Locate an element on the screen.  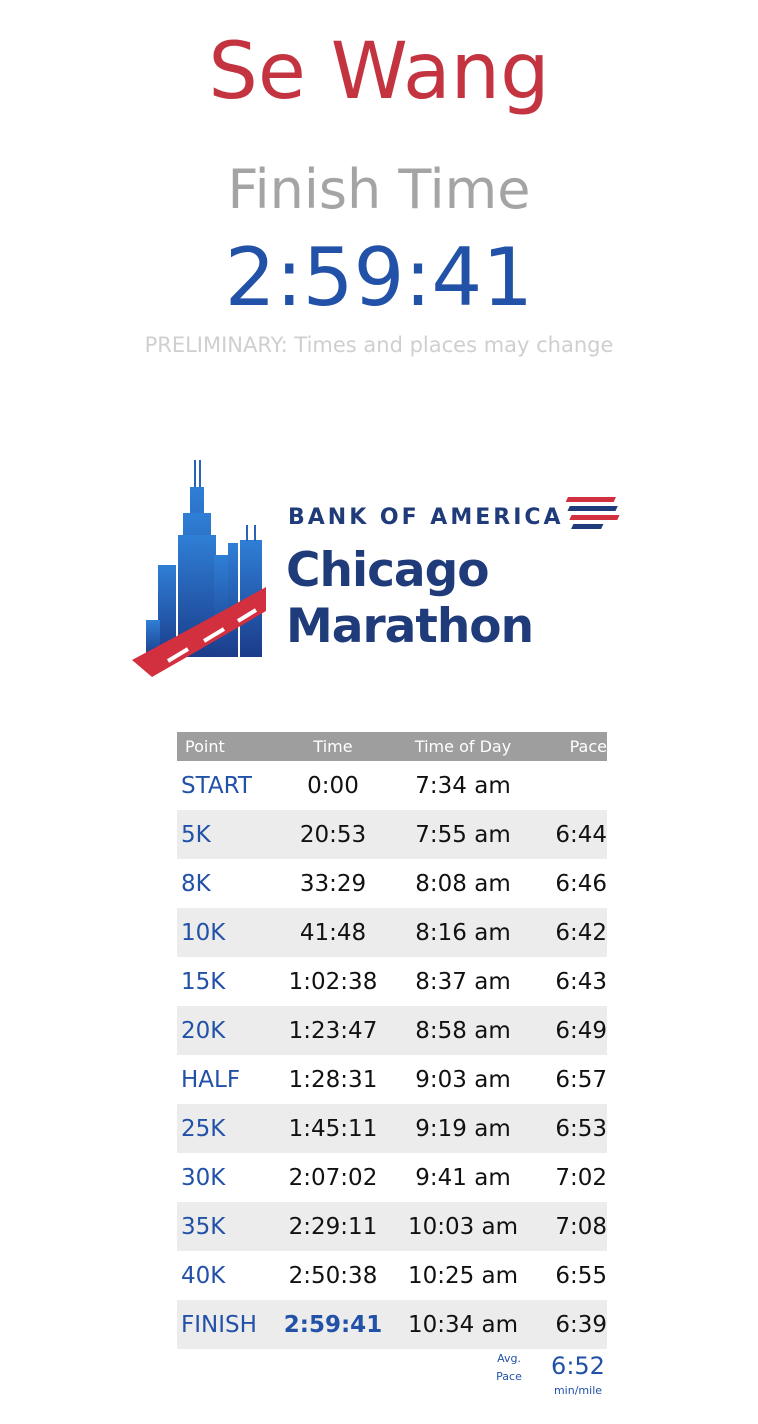
split-time: 1:28:31 is located at coordinates (333, 1079).